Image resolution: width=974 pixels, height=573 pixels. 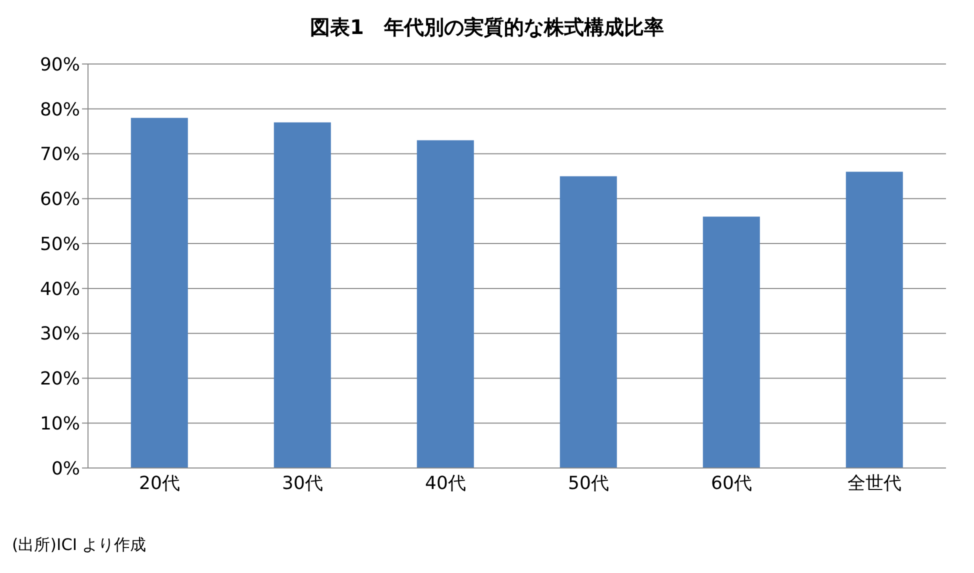 I want to click on y-tick-label: 70%, so click(x=60, y=155).